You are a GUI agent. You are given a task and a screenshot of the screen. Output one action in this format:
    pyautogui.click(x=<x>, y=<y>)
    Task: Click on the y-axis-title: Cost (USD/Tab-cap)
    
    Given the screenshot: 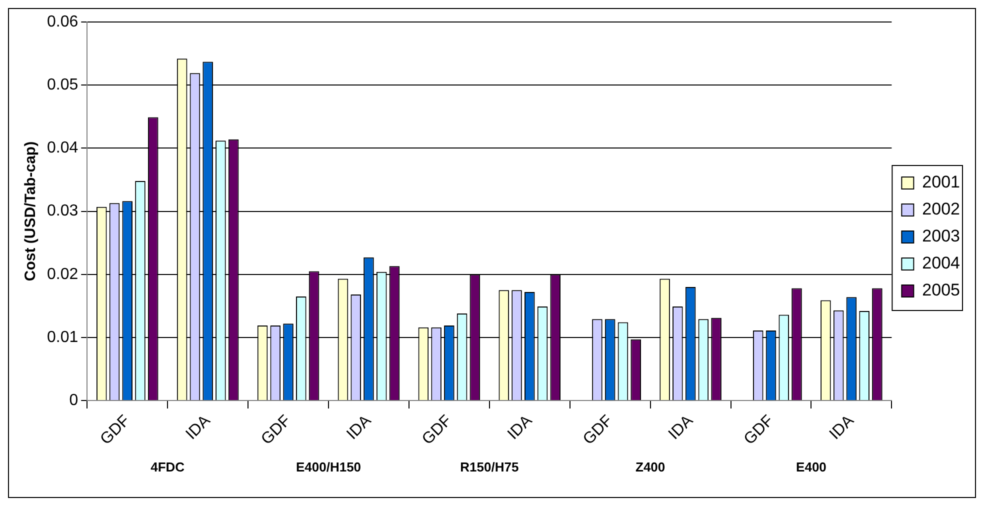 What is the action you would take?
    pyautogui.click(x=31, y=211)
    